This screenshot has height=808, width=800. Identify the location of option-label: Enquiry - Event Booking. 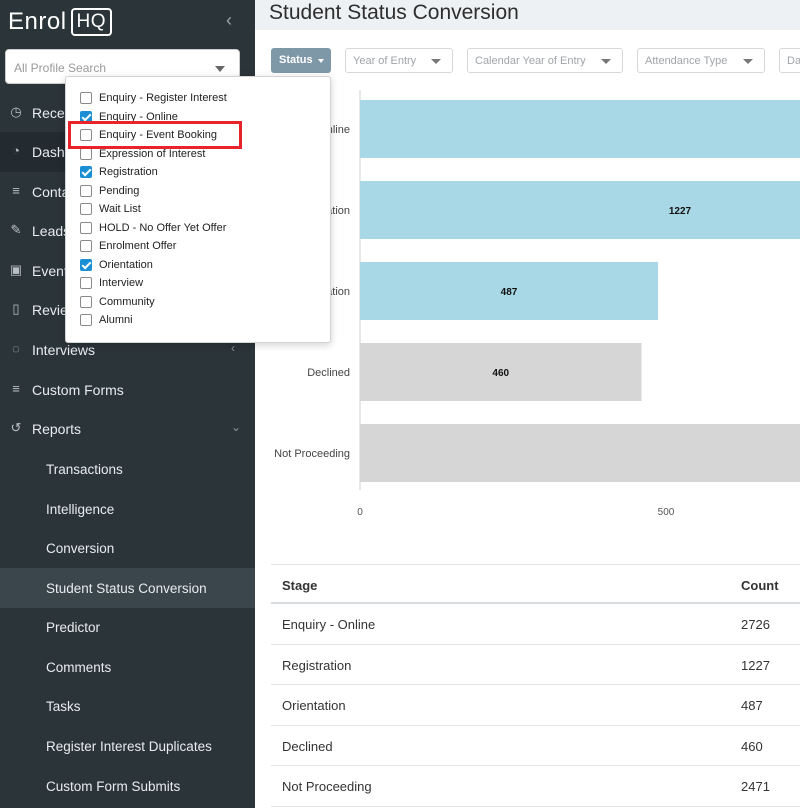
(158, 135).